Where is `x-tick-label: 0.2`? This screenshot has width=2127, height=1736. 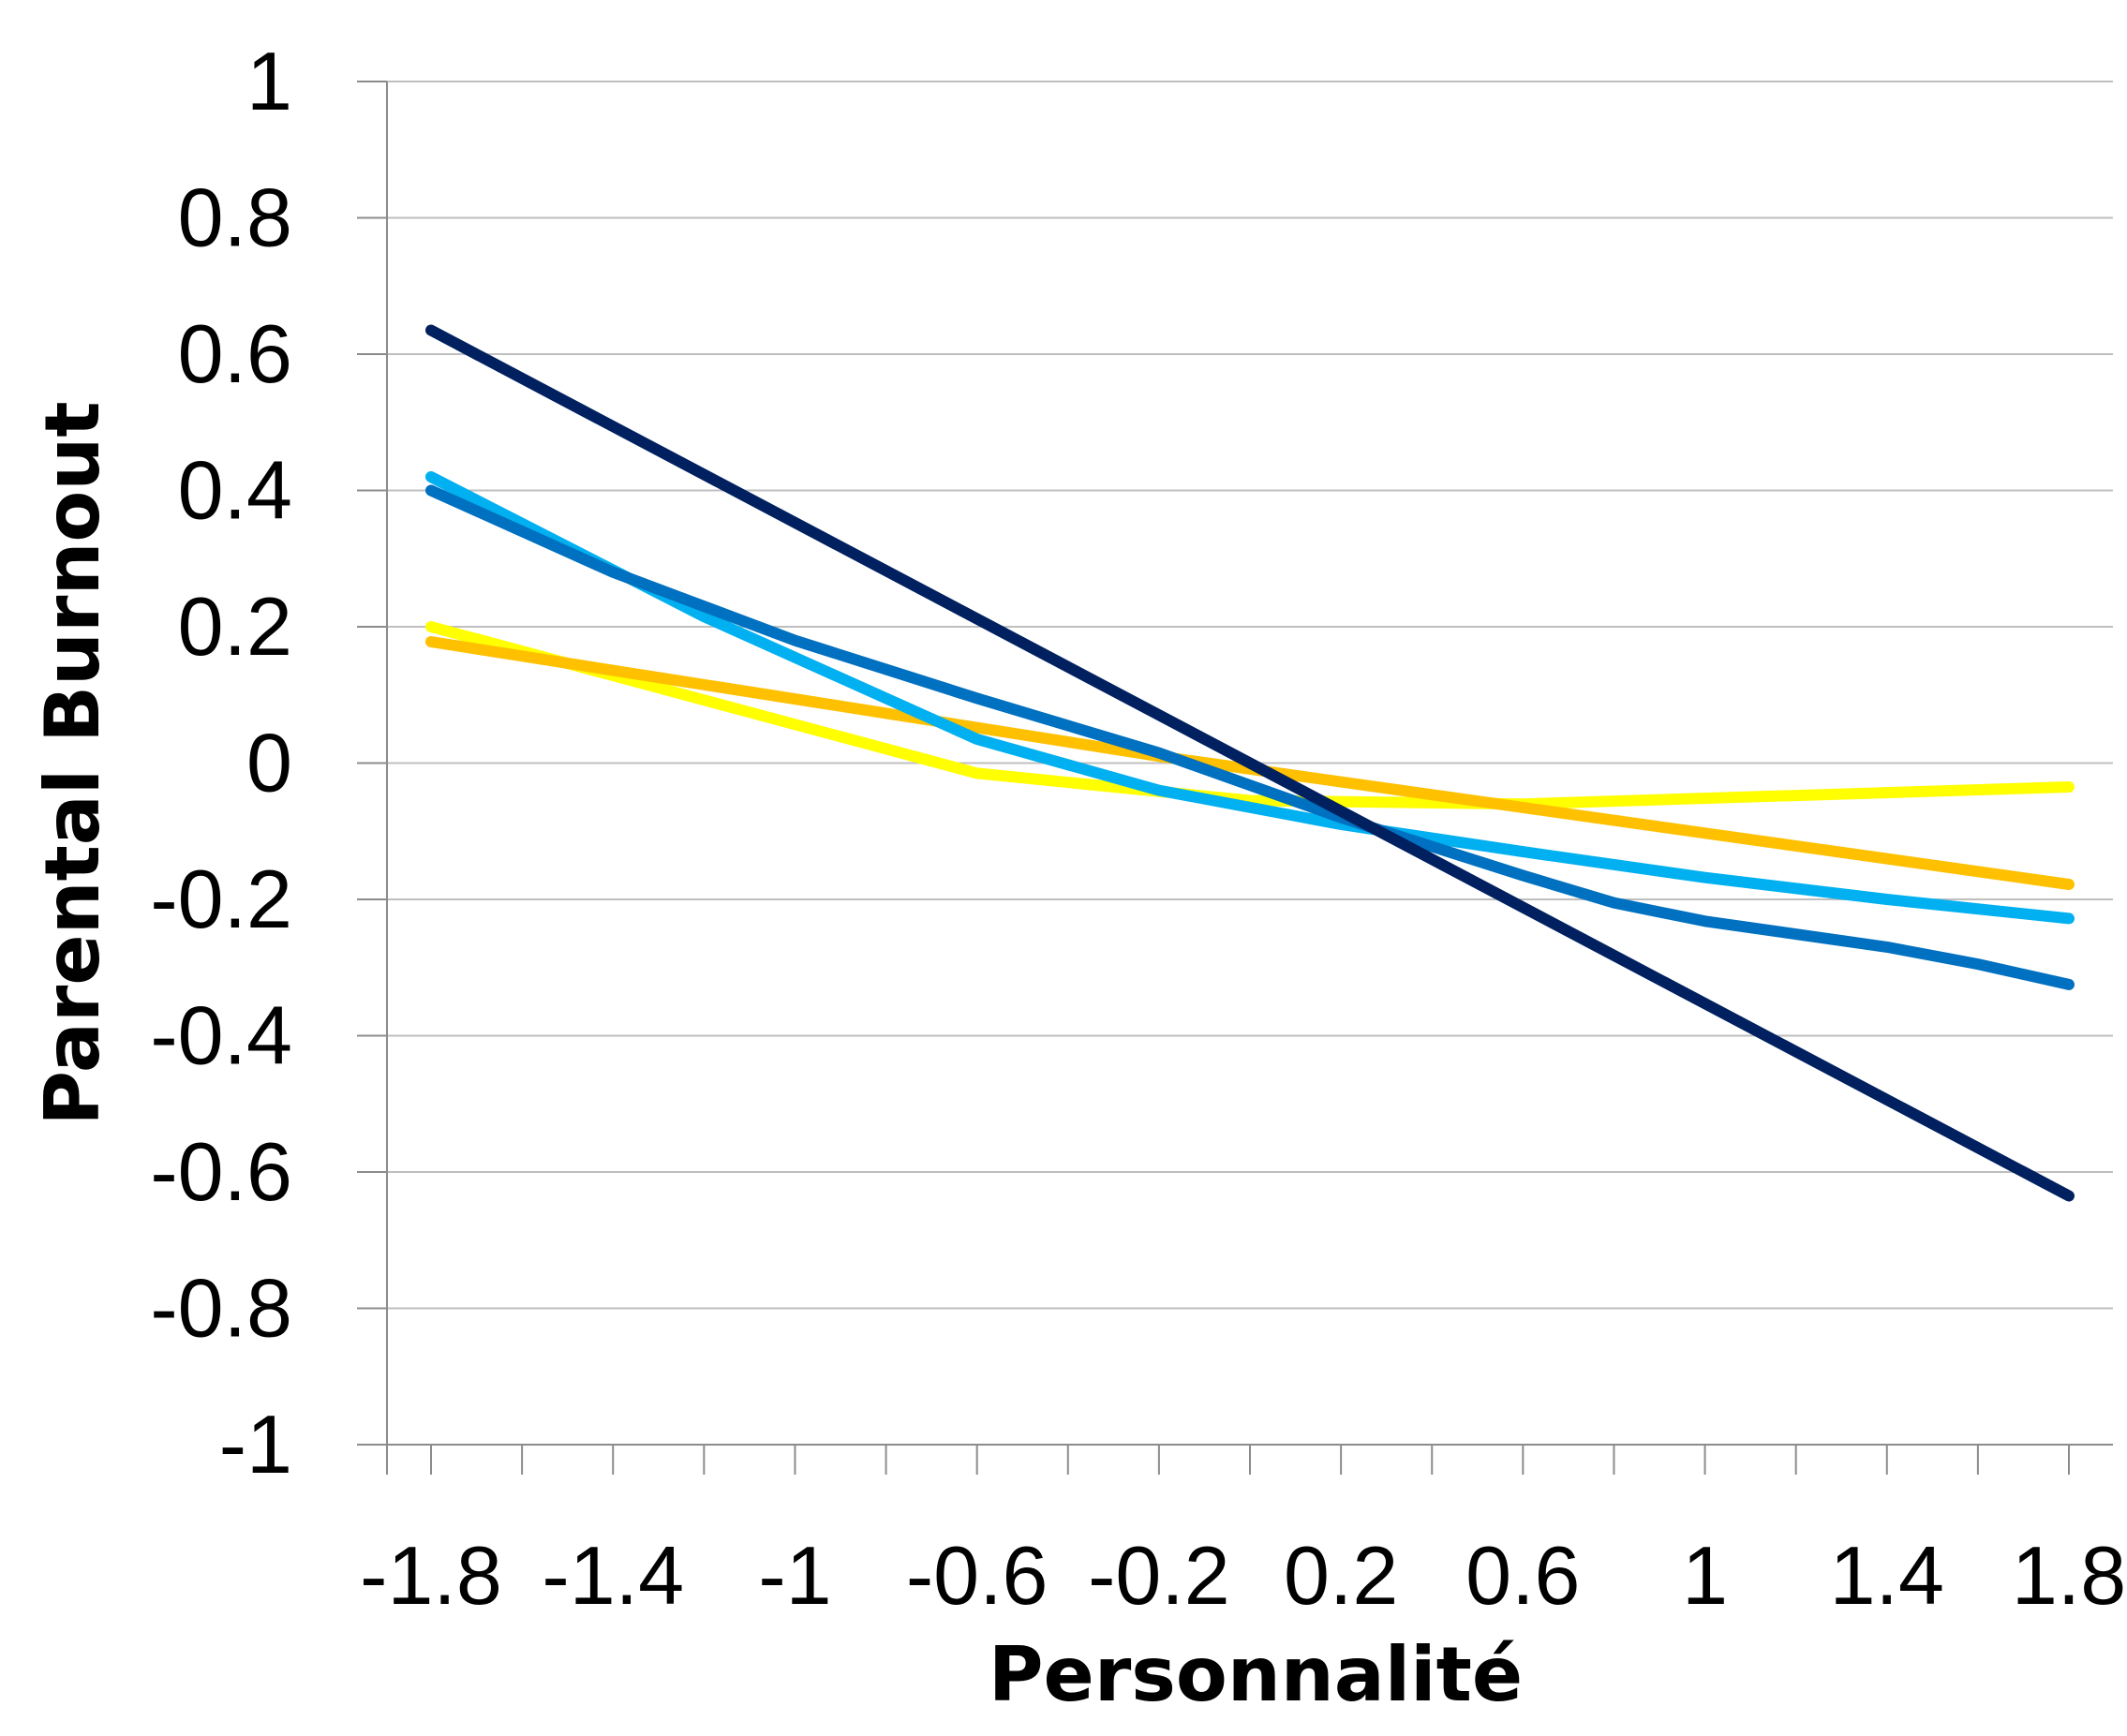
x-tick-label: 0.2 is located at coordinates (1341, 1576).